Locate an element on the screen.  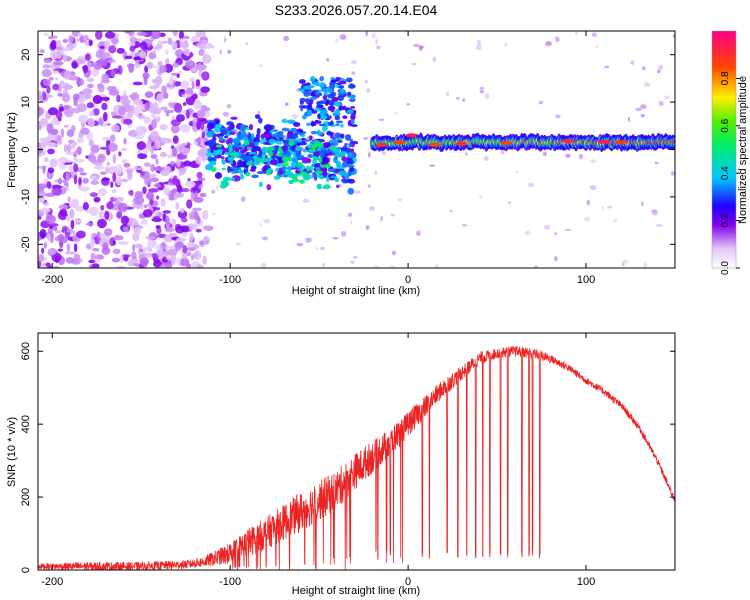
snr-xlabel: Height of straight line (km) is located at coordinates (356, 591).